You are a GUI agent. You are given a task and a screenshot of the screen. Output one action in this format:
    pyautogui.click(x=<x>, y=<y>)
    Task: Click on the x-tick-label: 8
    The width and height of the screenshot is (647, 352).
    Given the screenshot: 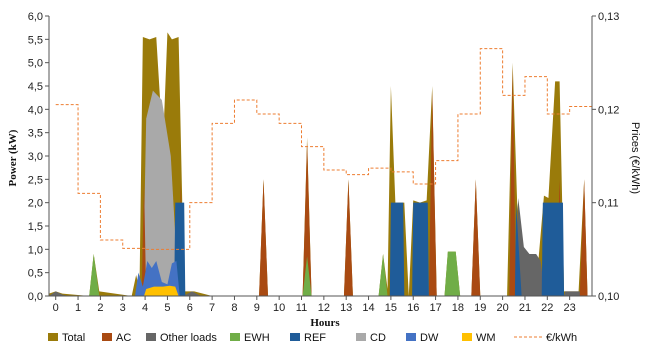 What is the action you would take?
    pyautogui.click(x=234, y=308)
    